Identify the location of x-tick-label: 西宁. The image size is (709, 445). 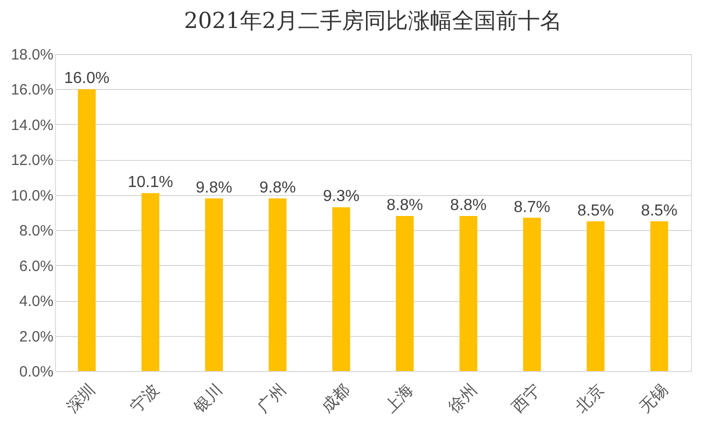
(526, 398).